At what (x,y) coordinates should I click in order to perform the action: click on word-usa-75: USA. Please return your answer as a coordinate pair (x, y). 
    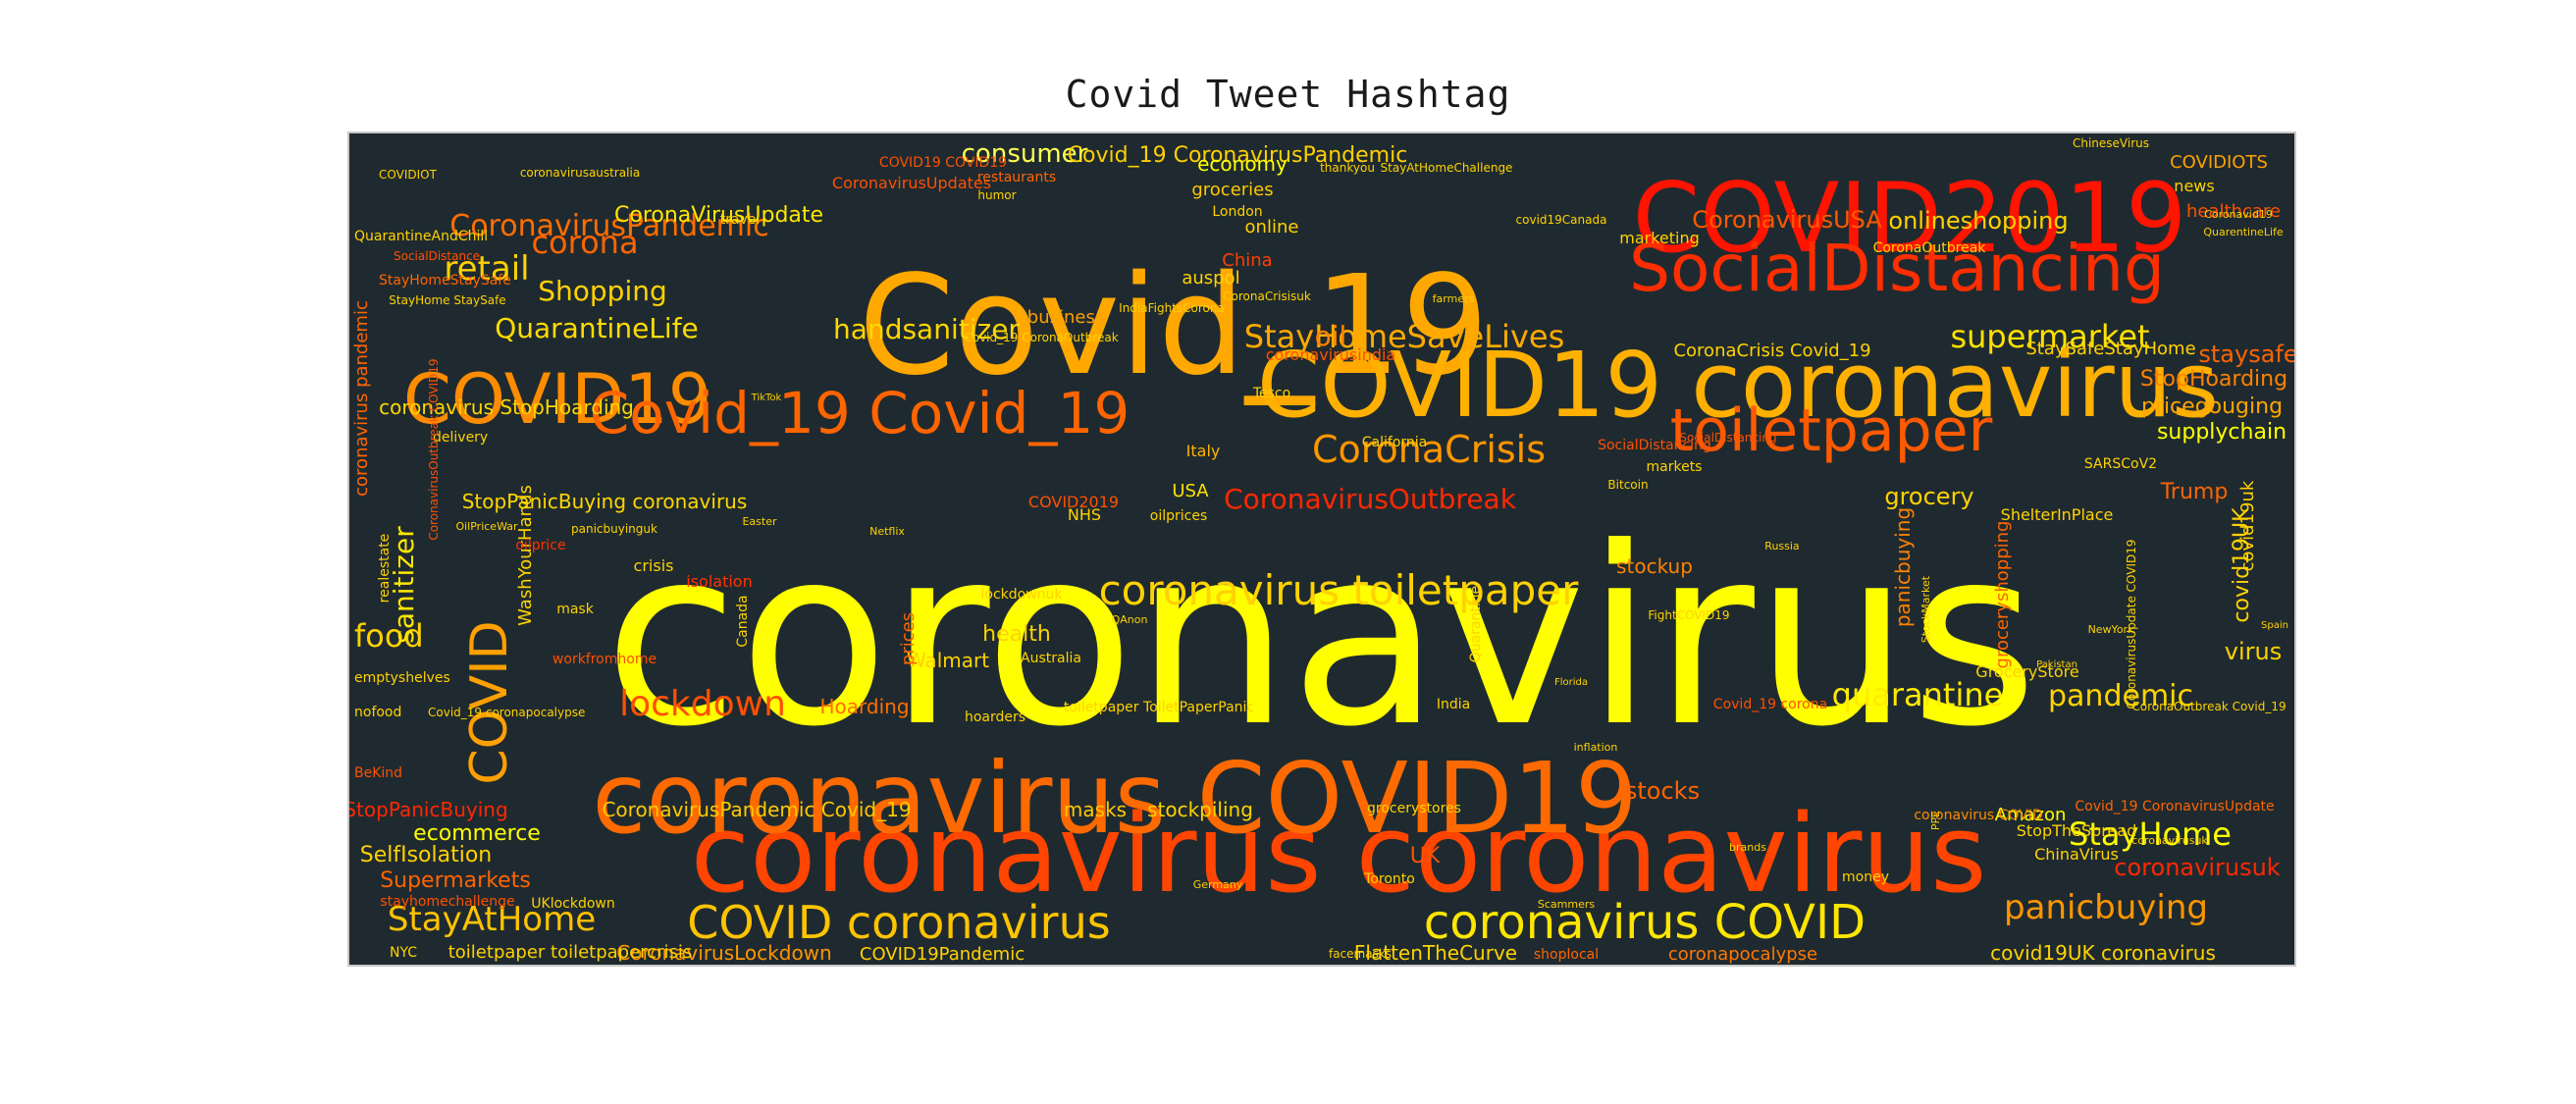
    Looking at the image, I should click on (1190, 491).